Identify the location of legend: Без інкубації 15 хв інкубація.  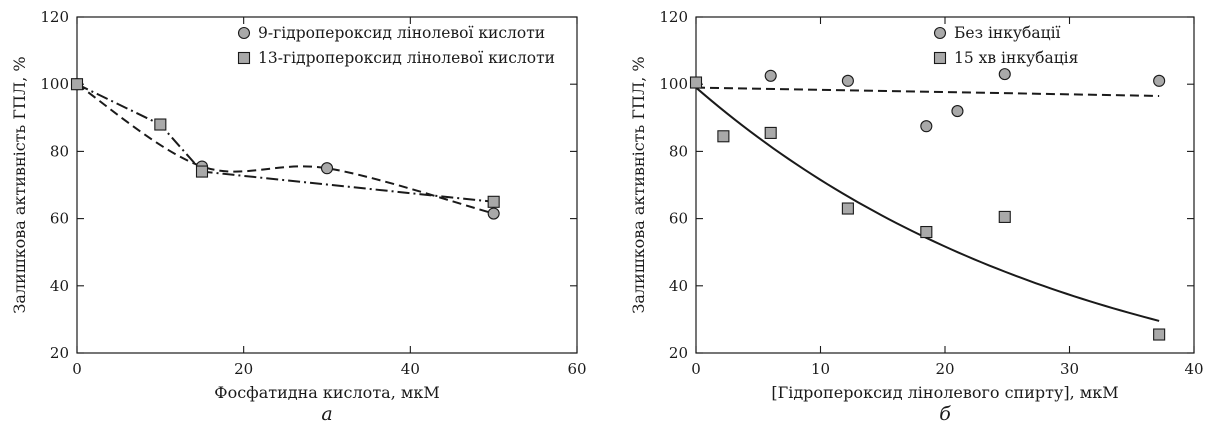
(1005, 45).